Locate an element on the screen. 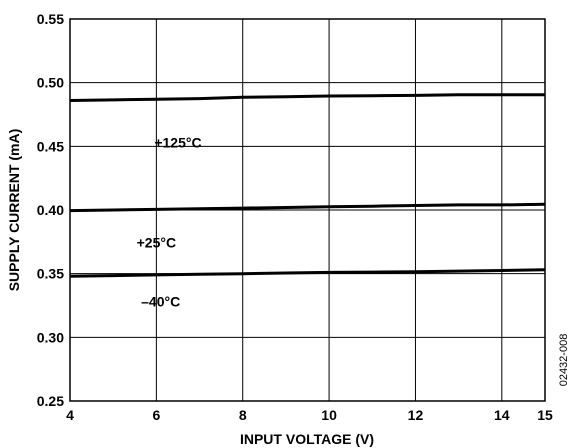 The width and height of the screenshot is (571, 448). figure-id: 02432-008 is located at coordinates (564, 360).